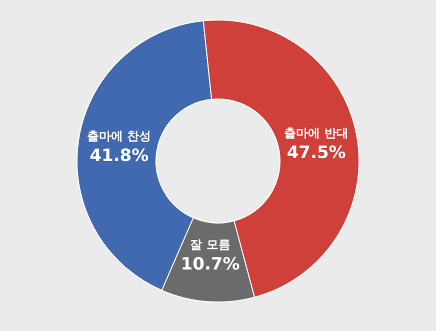 This screenshot has width=436, height=331. Describe the element at coordinates (316, 152) in the screenshot. I see `data-label: 47.5%` at that location.